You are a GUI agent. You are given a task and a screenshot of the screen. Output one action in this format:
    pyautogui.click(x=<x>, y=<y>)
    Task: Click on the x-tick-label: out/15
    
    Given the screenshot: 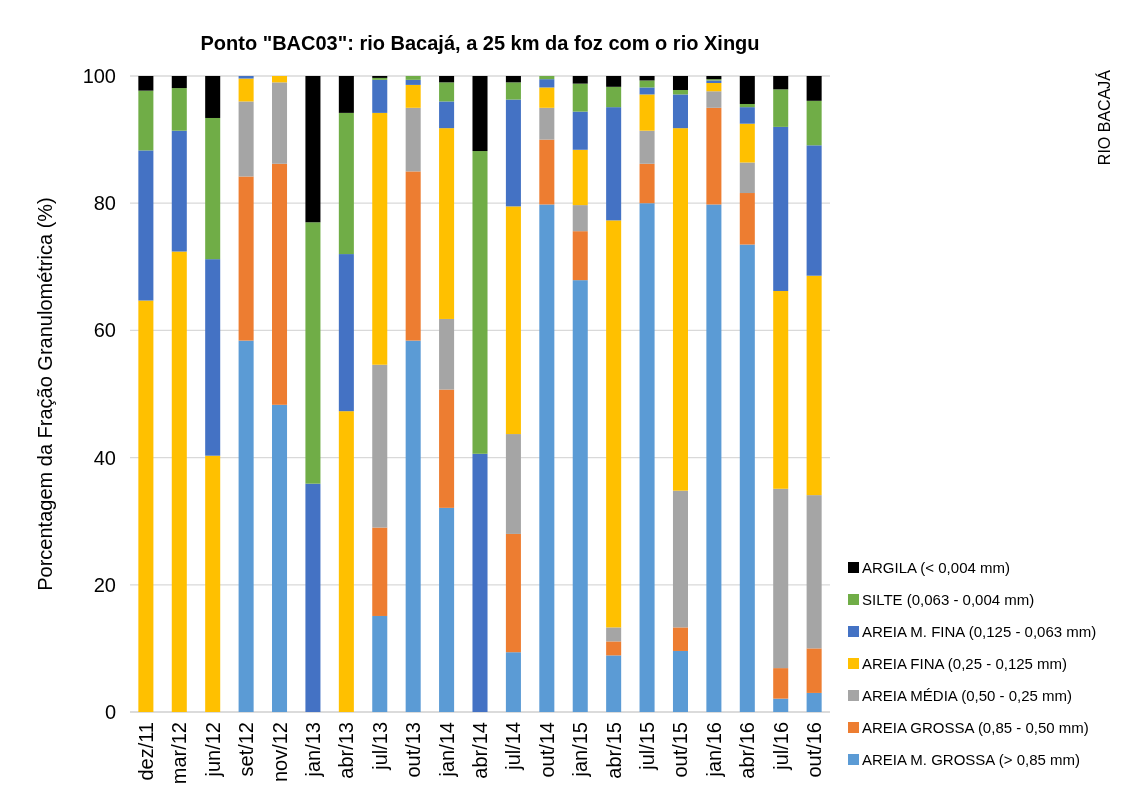 What is the action you would take?
    pyautogui.click(x=680, y=750)
    